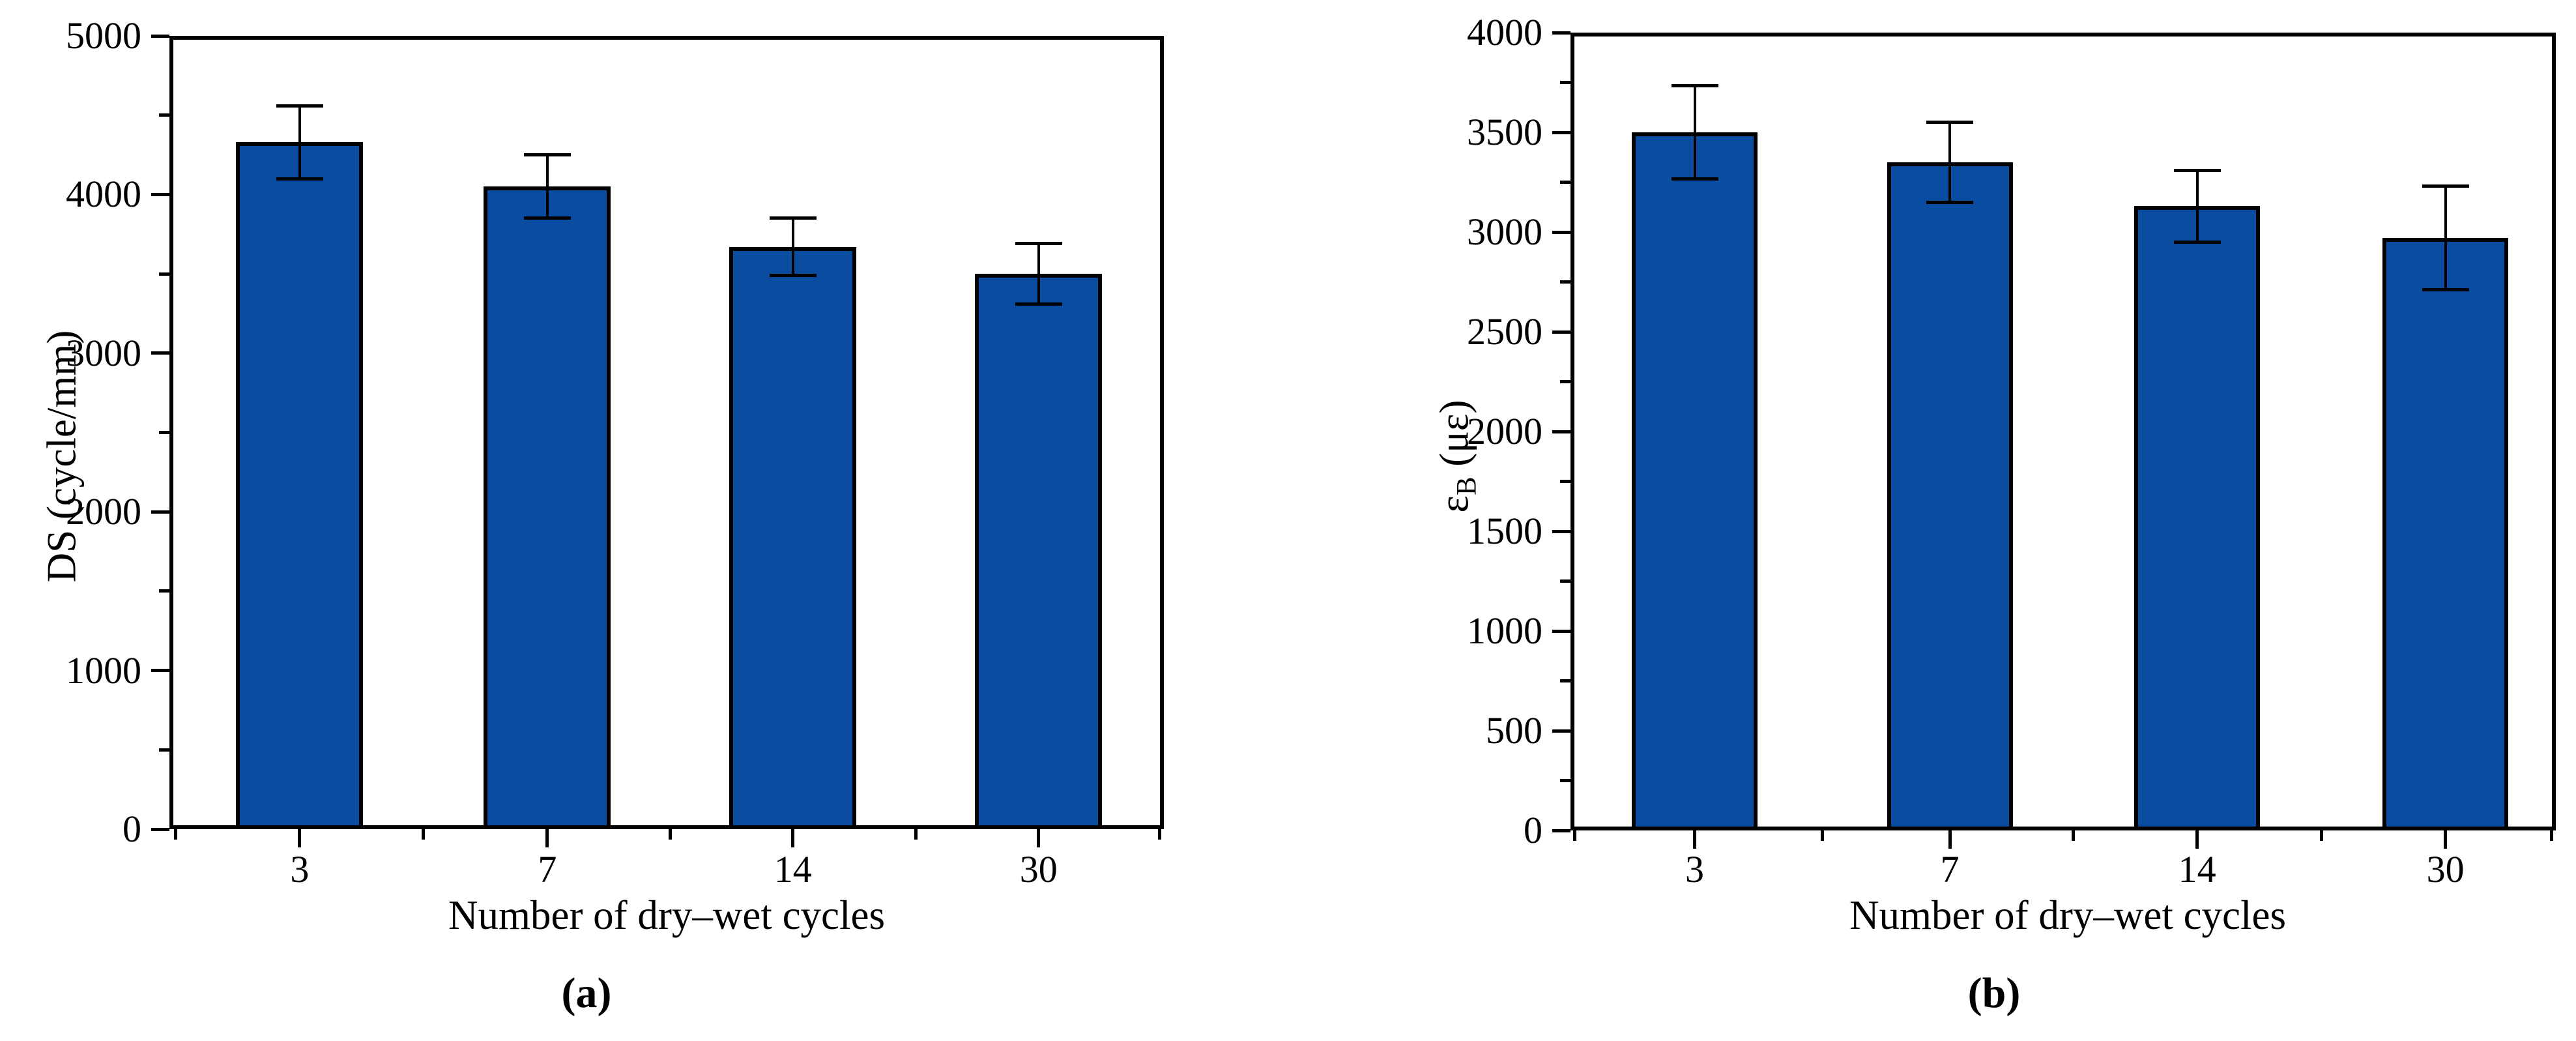 This screenshot has height=1041, width=2576. What do you see at coordinates (1994, 993) in the screenshot?
I see `panel-label-b: (b)` at bounding box center [1994, 993].